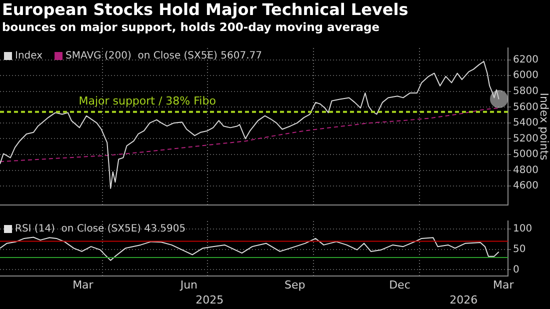  I want to click on text: 2026, so click(464, 299).